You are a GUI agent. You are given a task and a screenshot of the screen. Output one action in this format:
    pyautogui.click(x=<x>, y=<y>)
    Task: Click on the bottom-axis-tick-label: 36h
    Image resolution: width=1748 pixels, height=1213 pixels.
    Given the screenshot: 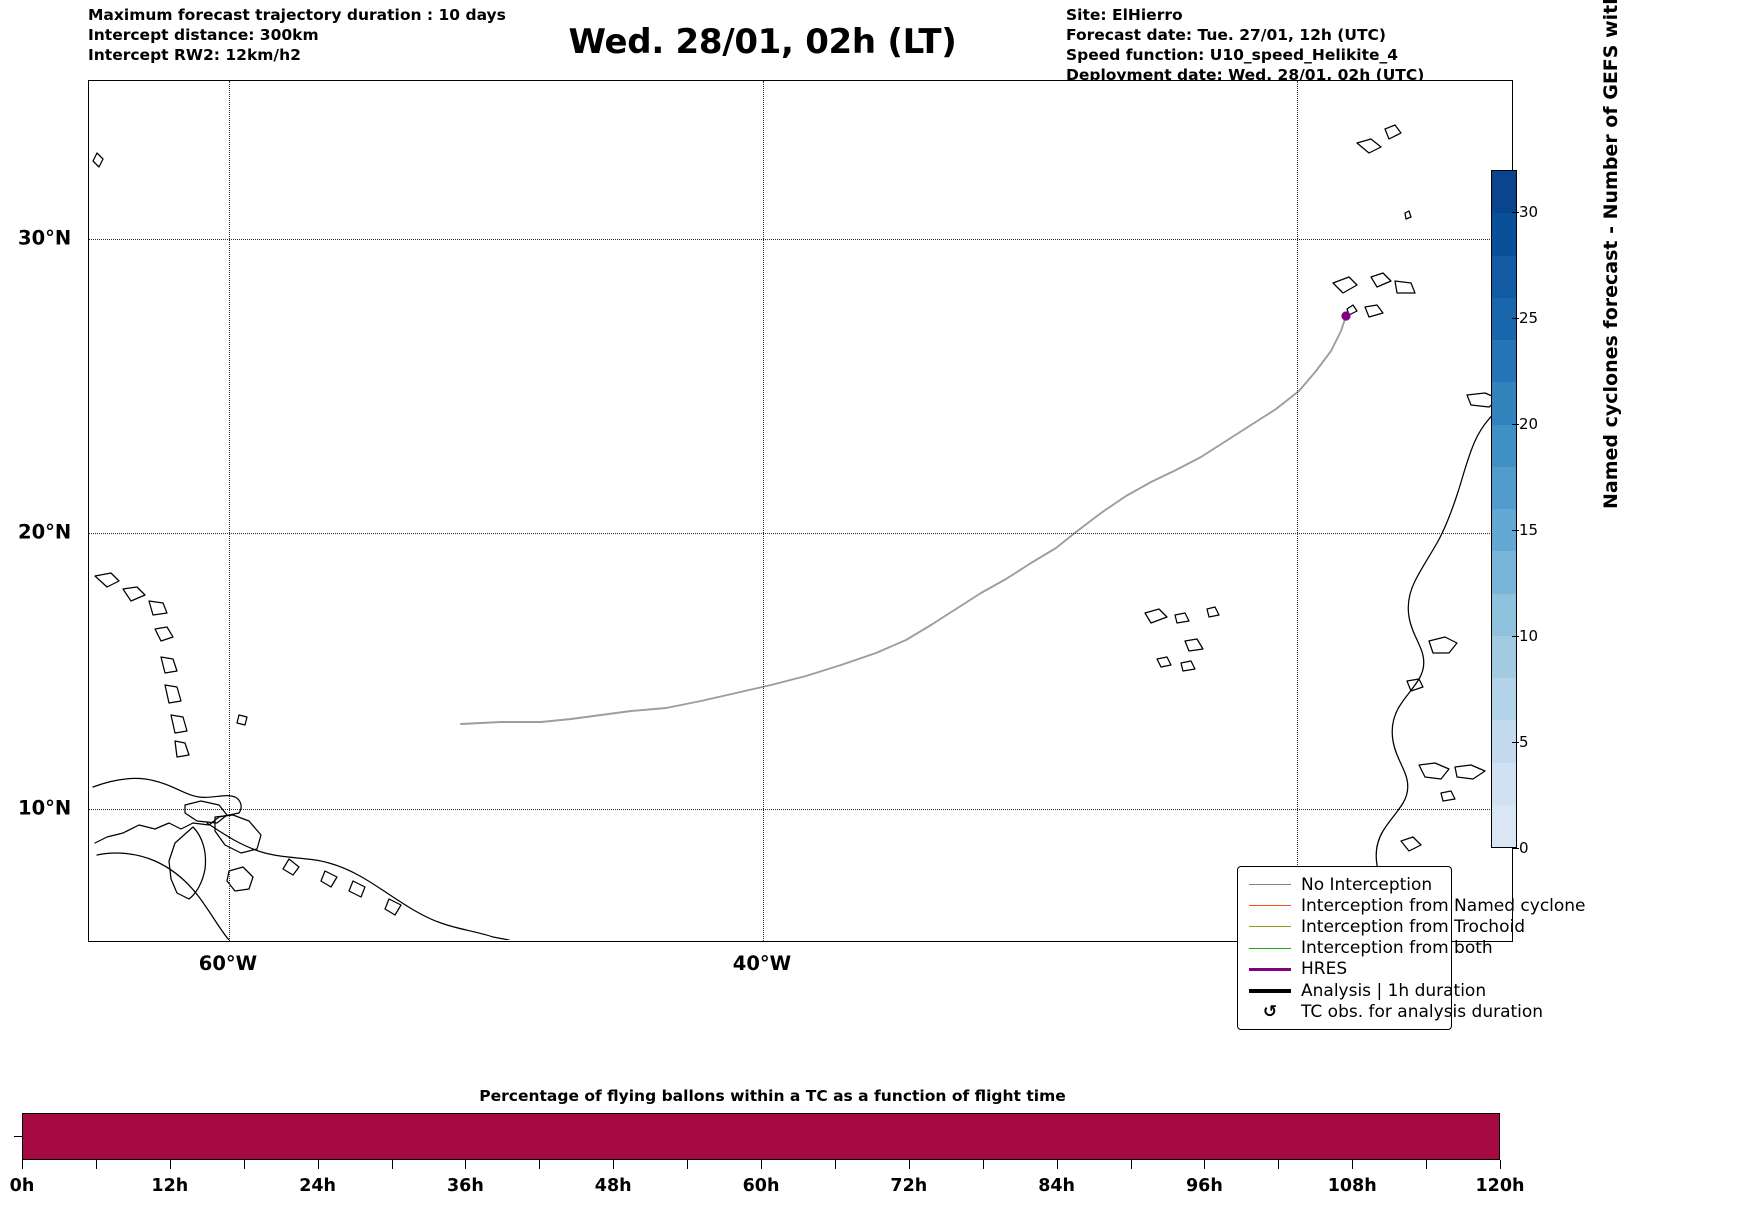 What is the action you would take?
    pyautogui.click(x=465, y=1186)
    